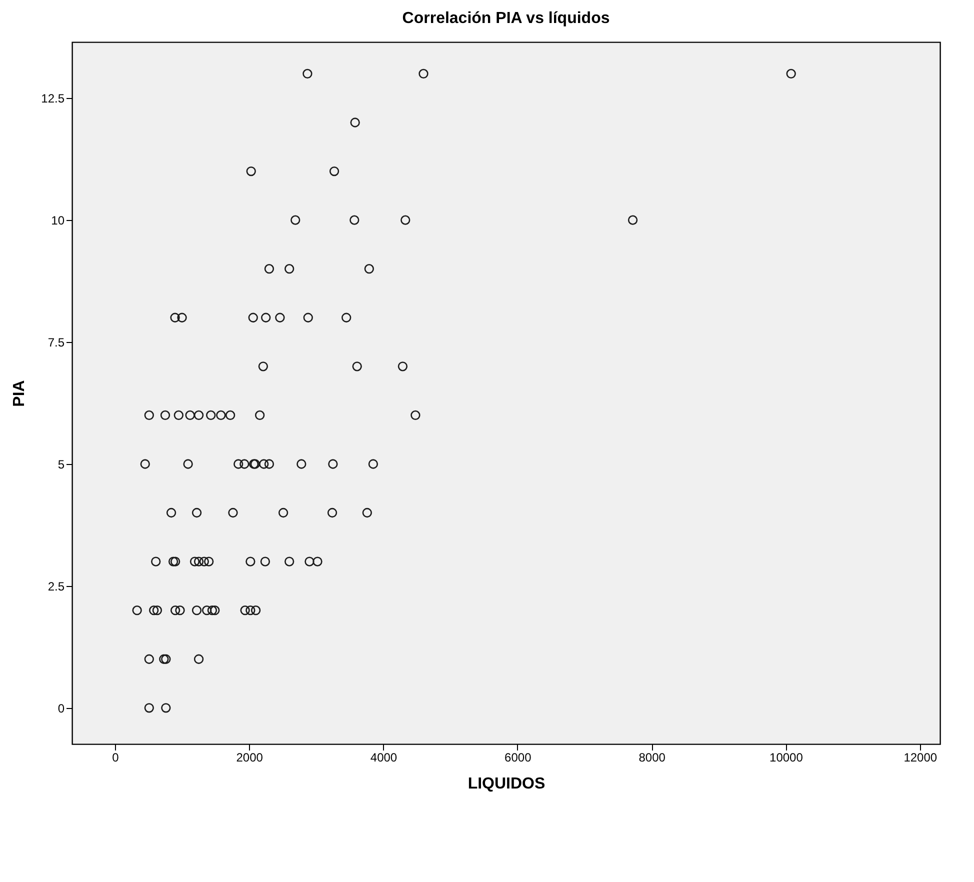 The width and height of the screenshot is (974, 882). I want to click on x-tick-label: 0, so click(116, 757).